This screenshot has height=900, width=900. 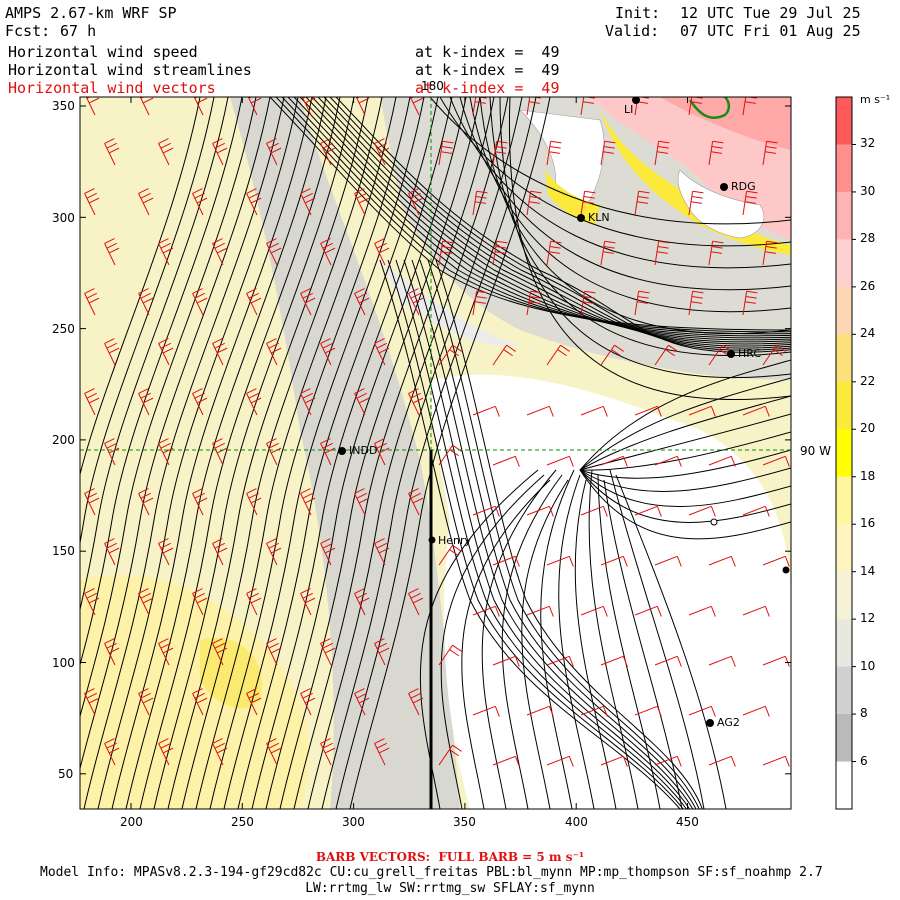 I want to click on y-tick-label: 350, so click(x=63, y=106).